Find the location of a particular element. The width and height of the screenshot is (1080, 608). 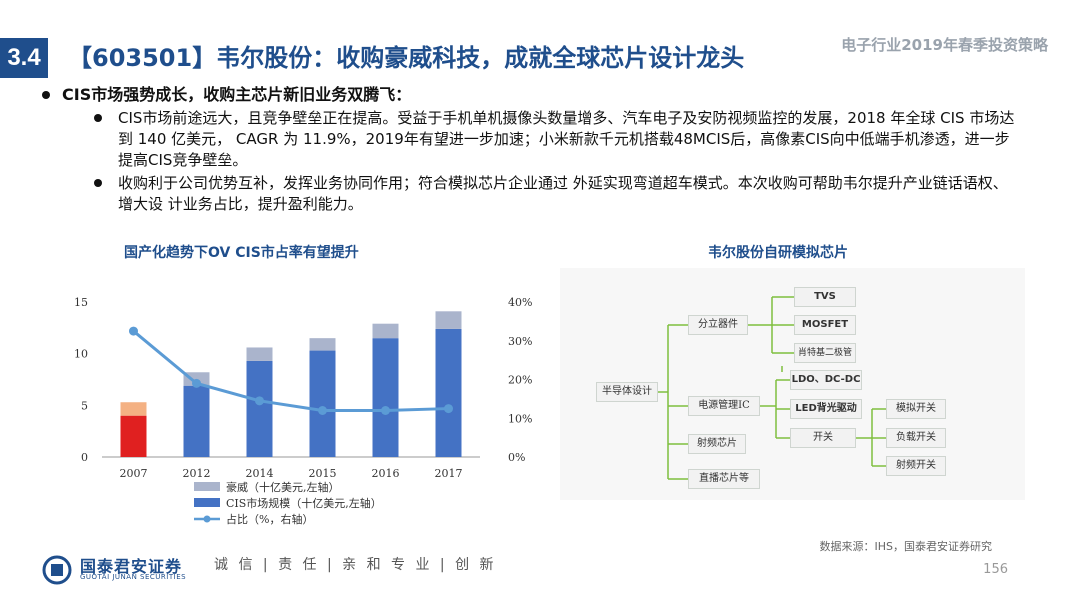

y-right-tick-label: 10% is located at coordinates (520, 418).